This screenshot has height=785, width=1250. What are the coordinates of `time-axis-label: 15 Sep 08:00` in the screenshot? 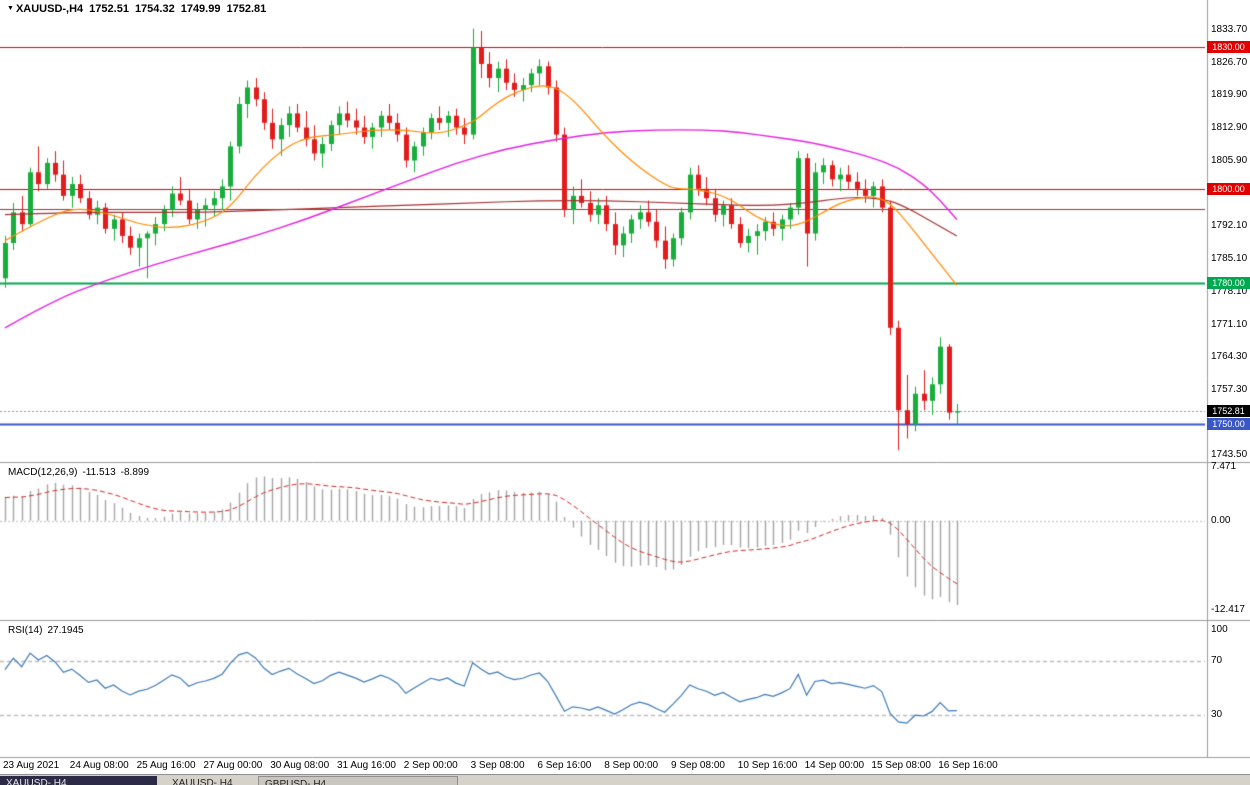 It's located at (901, 765).